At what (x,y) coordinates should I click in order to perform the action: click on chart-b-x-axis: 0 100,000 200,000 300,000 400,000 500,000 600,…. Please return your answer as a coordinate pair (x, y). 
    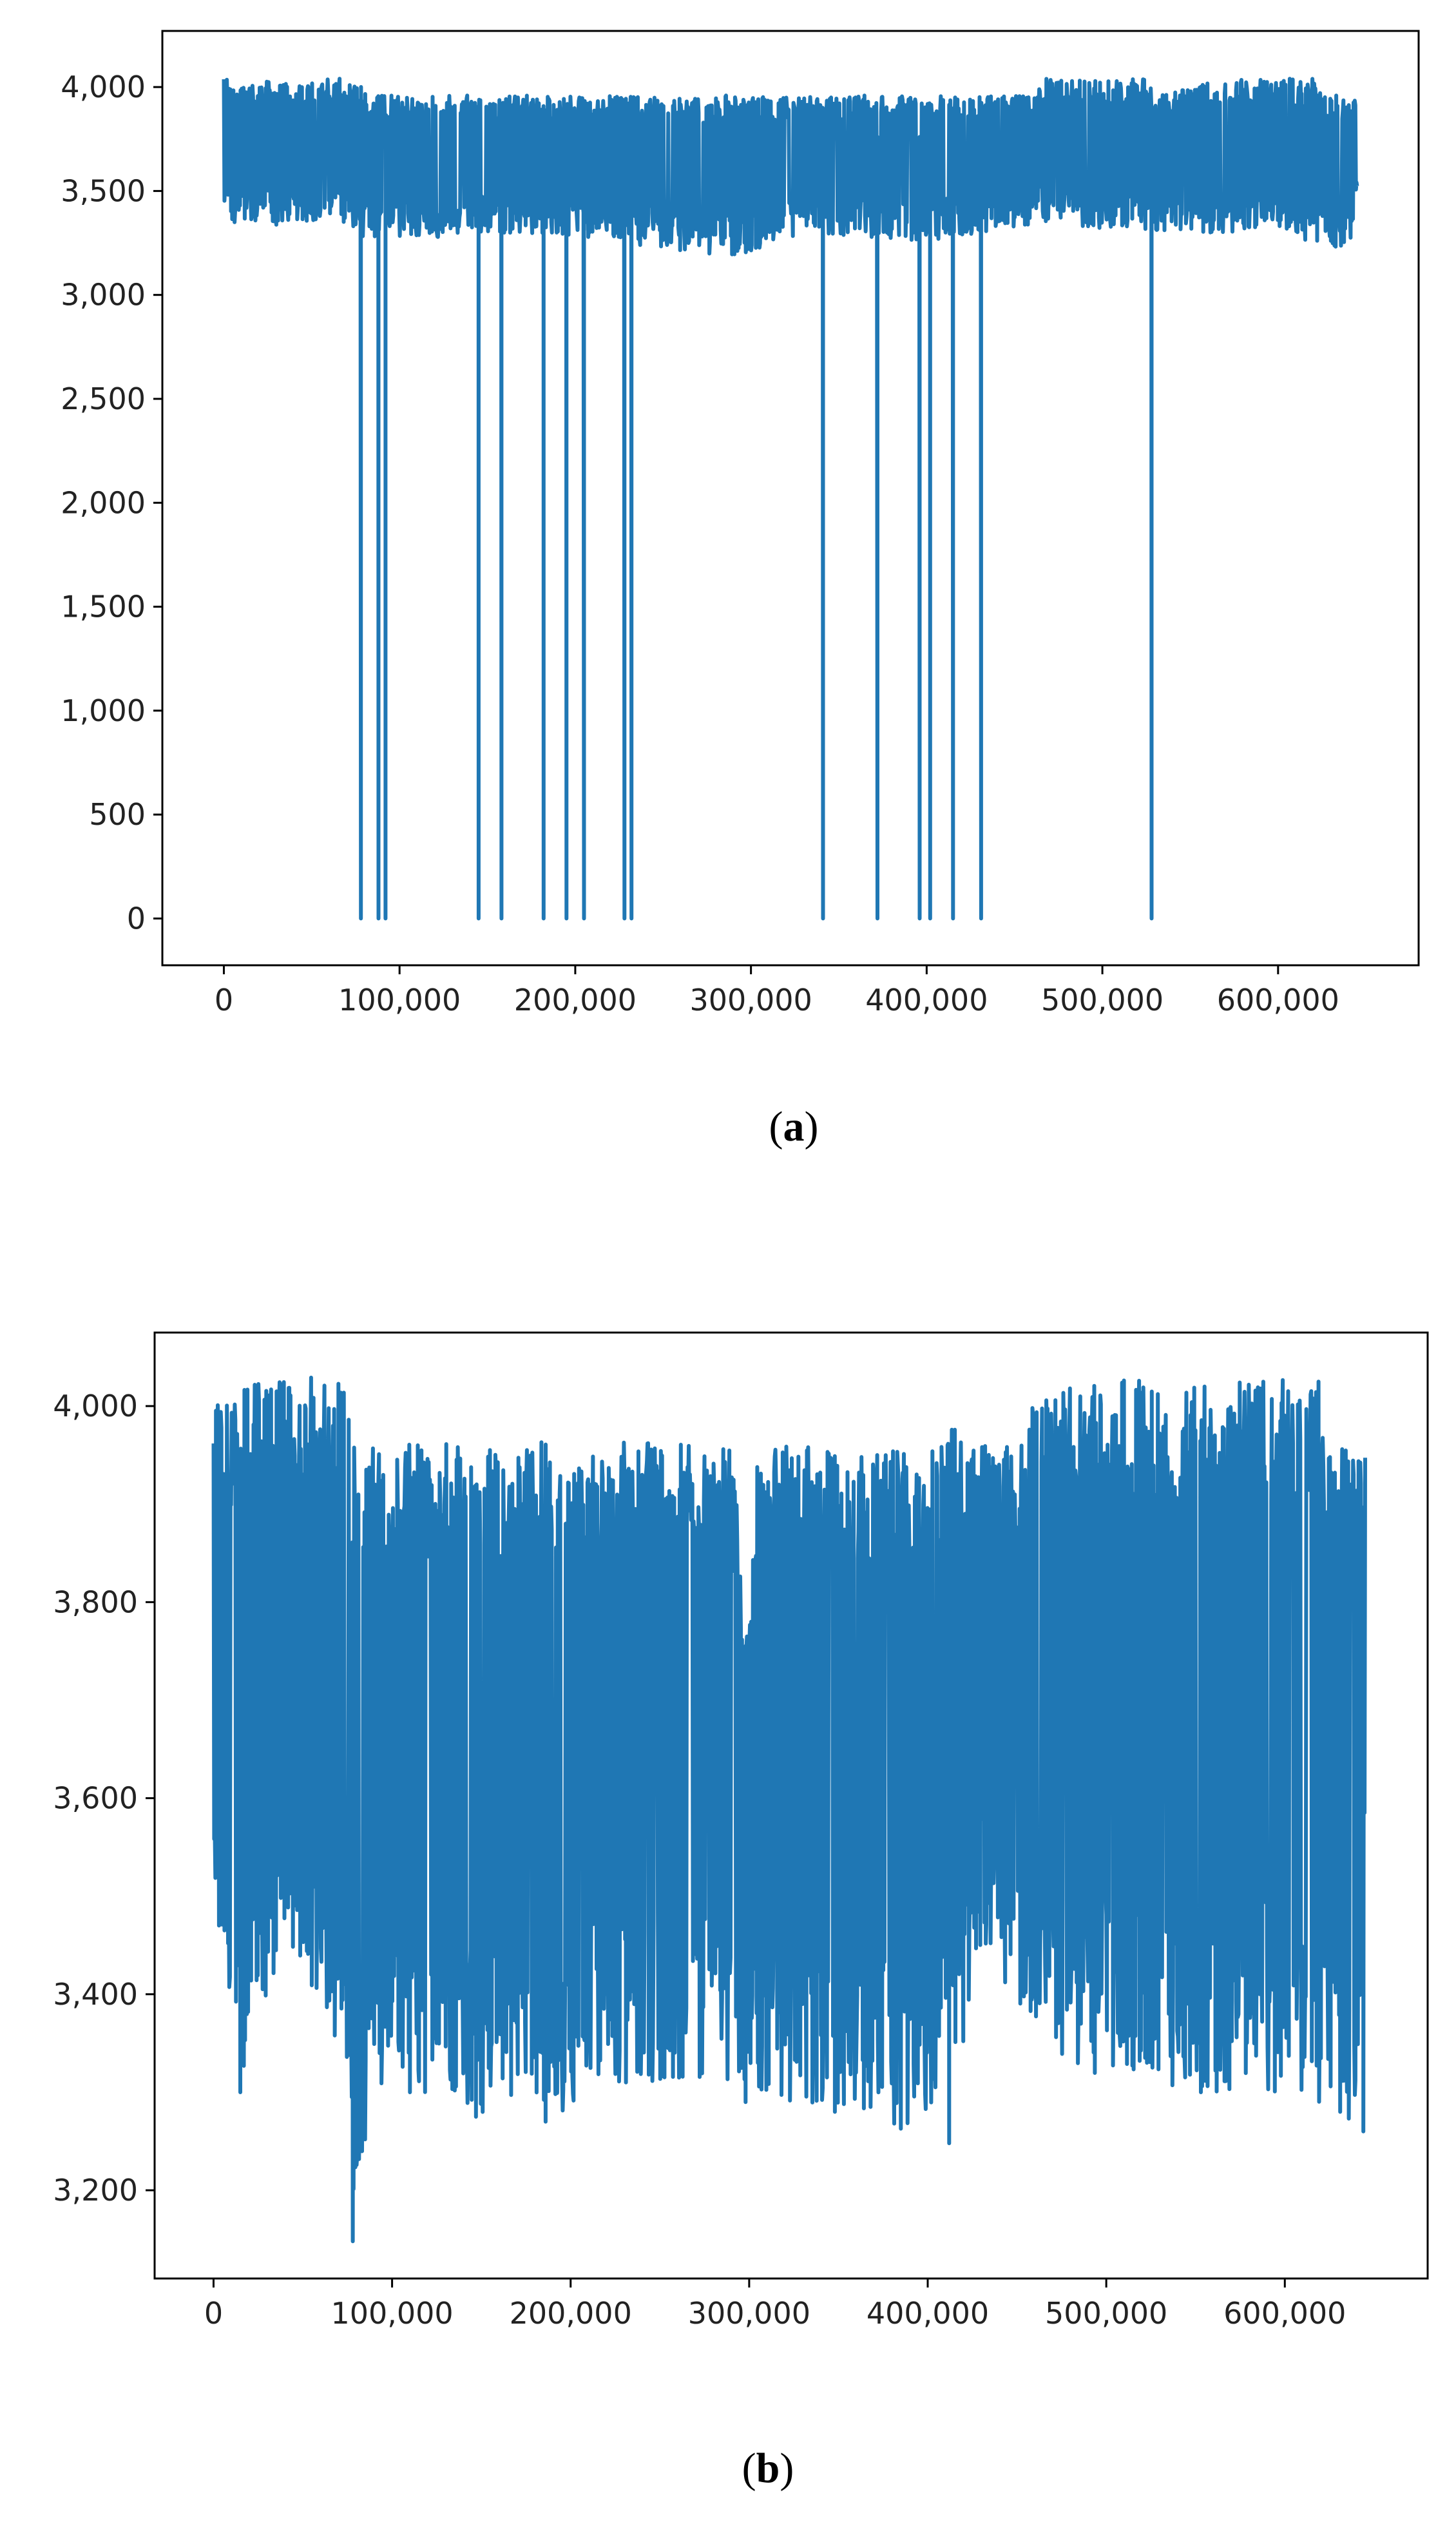
    Looking at the image, I should click on (775, 2304).